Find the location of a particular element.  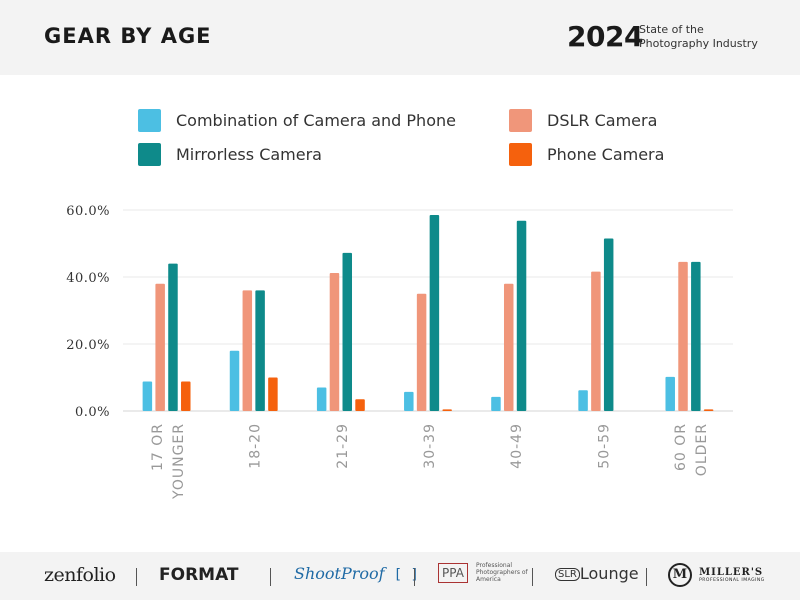

report-name-line-1: State of the is located at coordinates (671, 29).